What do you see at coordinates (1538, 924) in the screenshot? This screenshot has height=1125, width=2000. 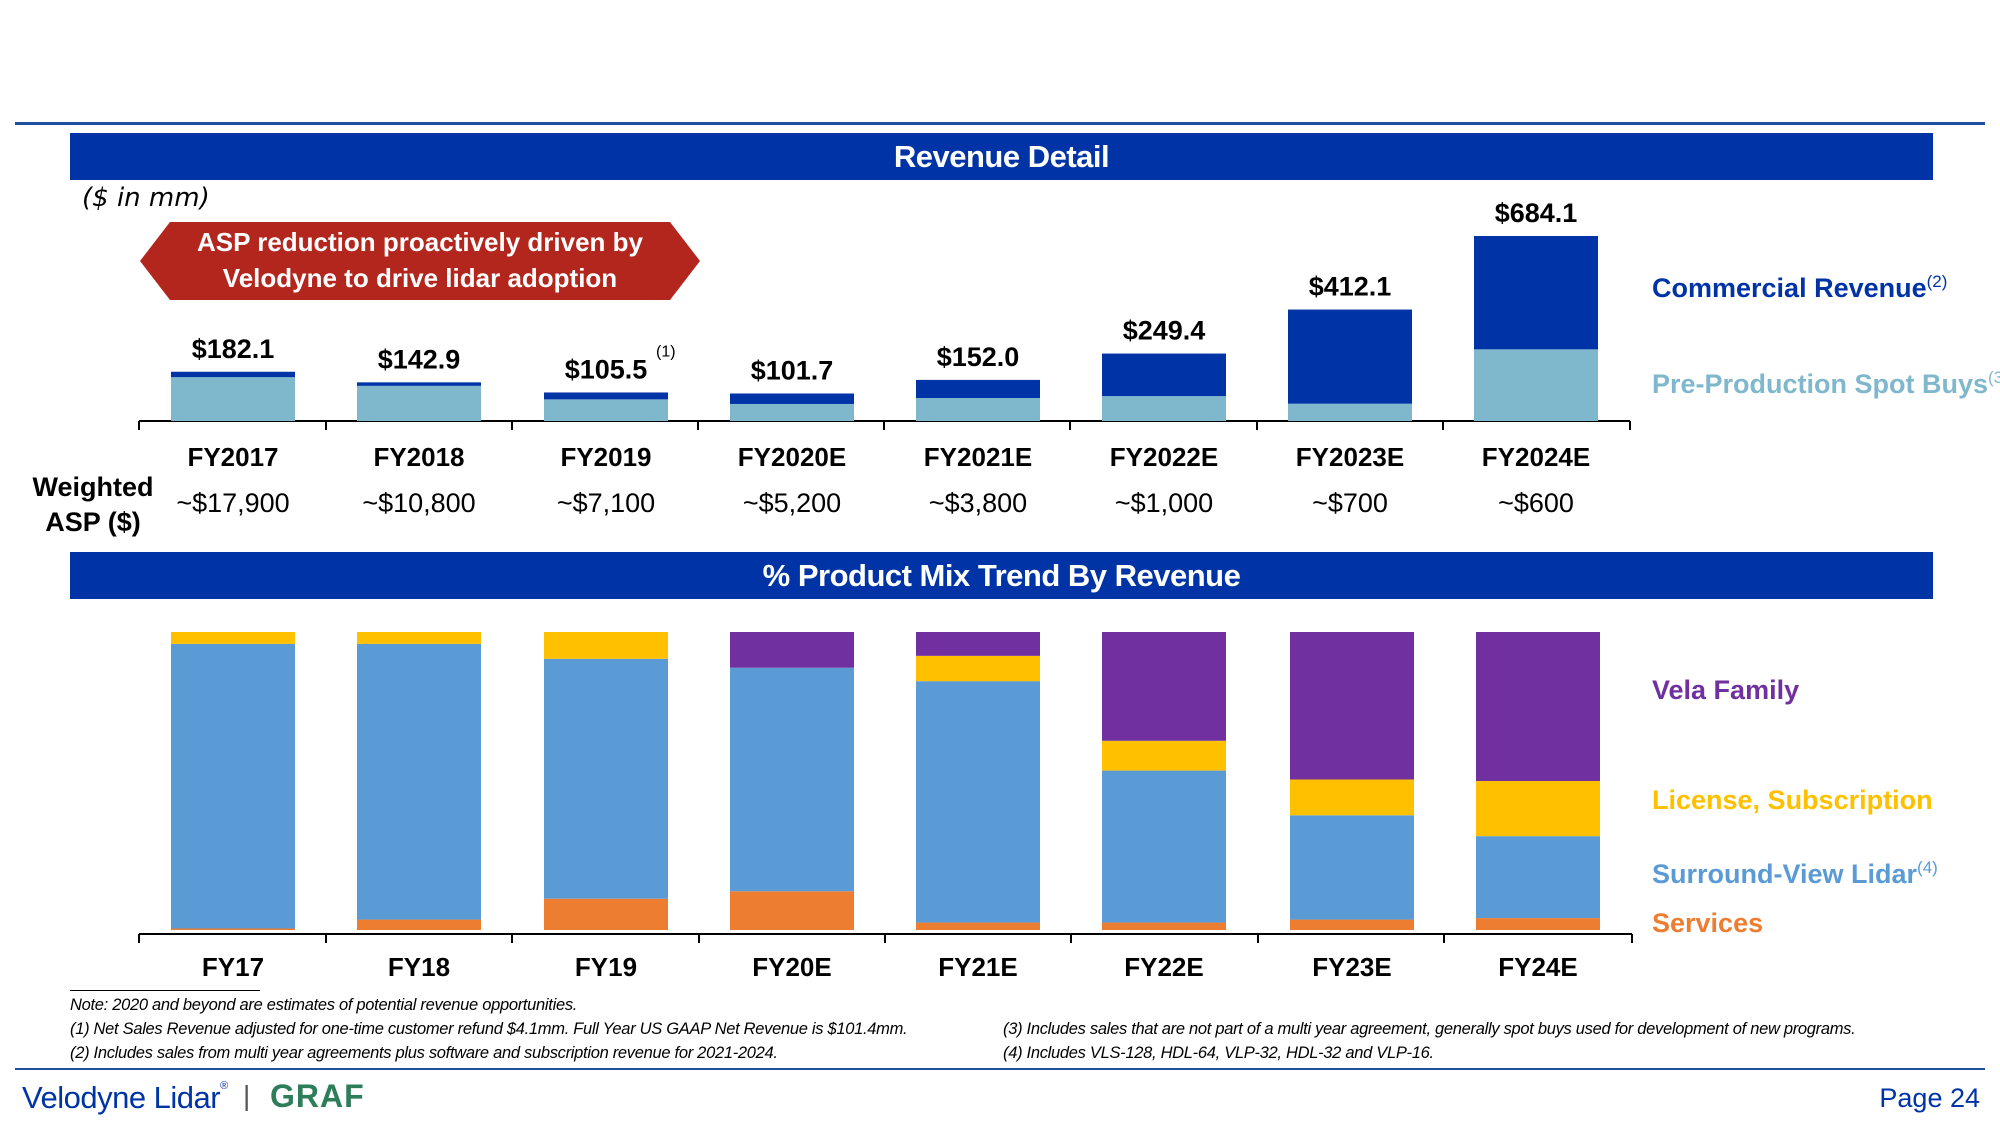 I see `bar-services-fy24e` at bounding box center [1538, 924].